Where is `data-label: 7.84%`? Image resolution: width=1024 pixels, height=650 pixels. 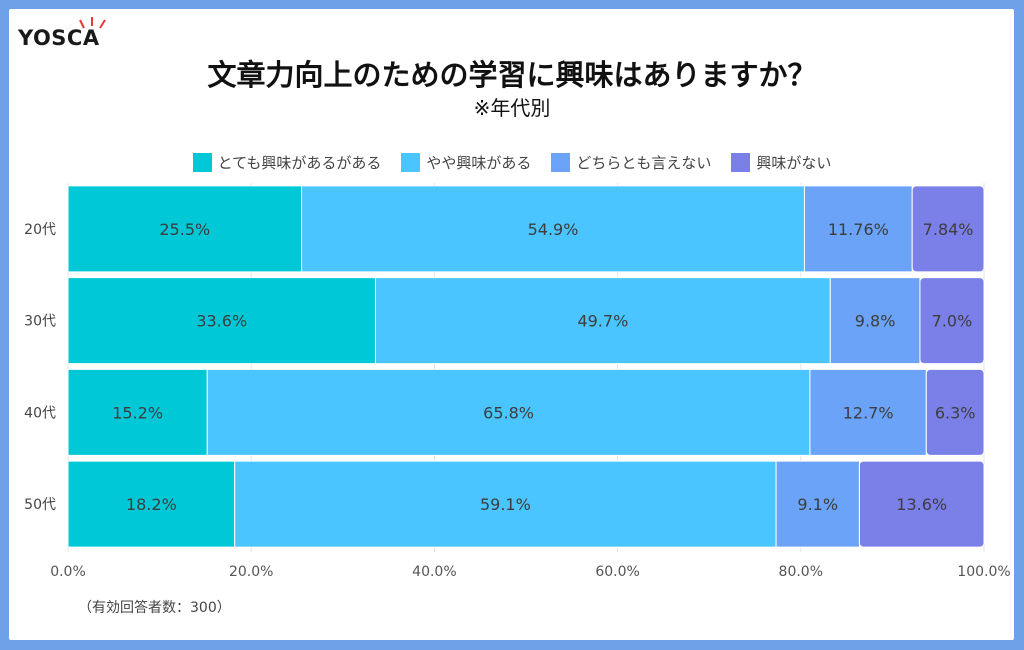 data-label: 7.84% is located at coordinates (948, 229).